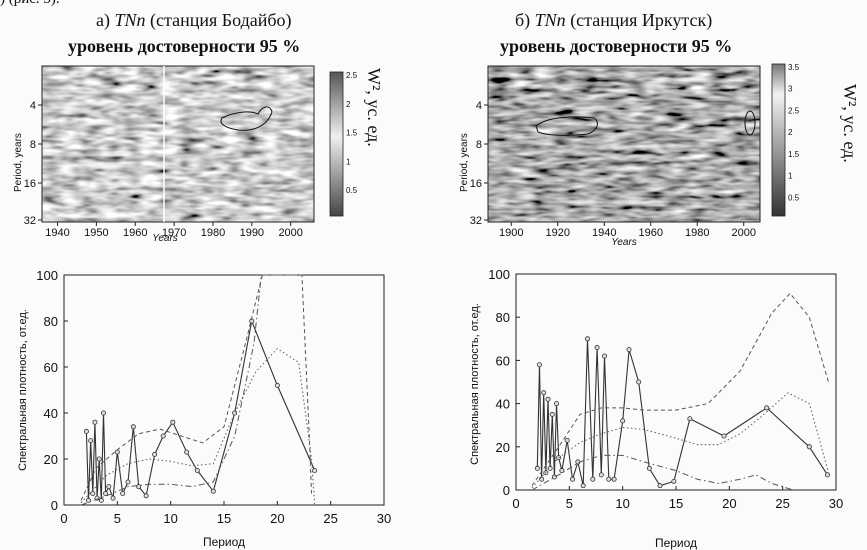 The image size is (867, 550). I want to click on heatmap-b-ylabel: Period, years, so click(464, 162).